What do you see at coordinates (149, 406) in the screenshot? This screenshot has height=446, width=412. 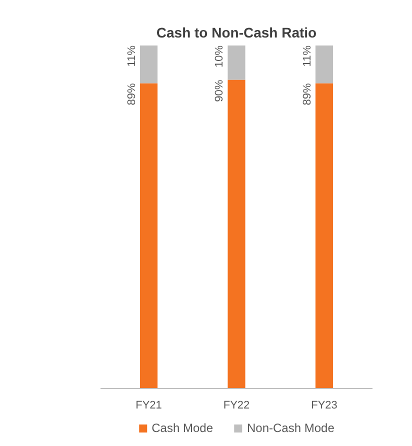 I see `x-tick-label: FY21` at bounding box center [149, 406].